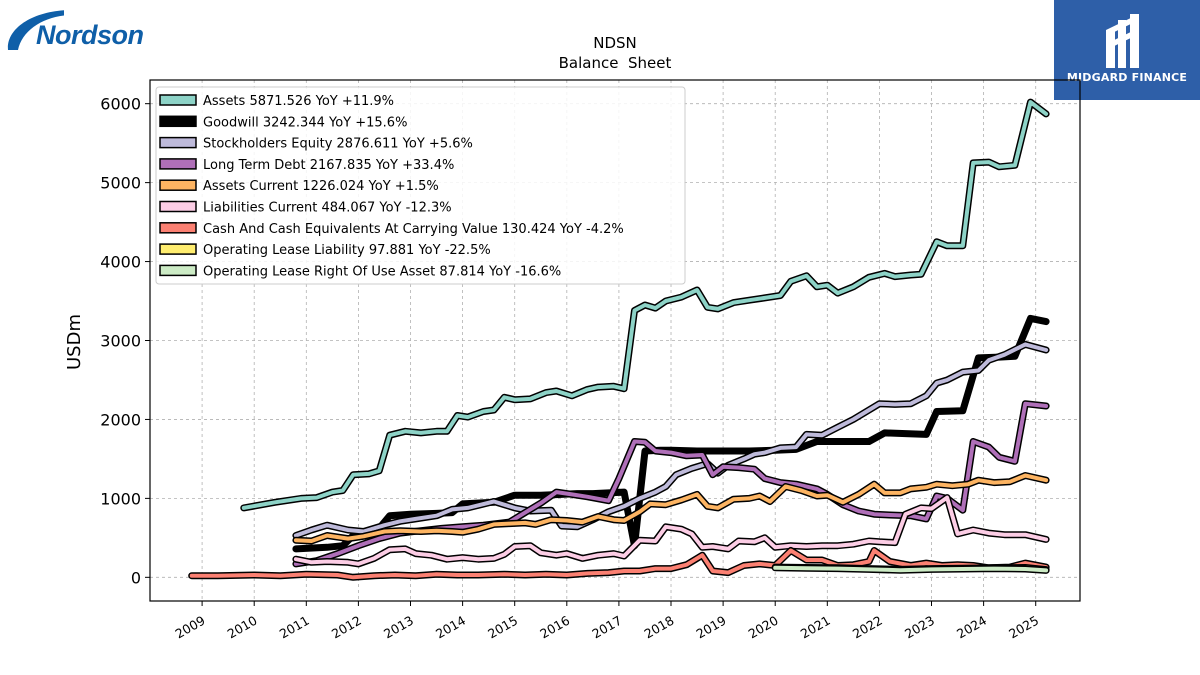  Describe the element at coordinates (615, 63) in the screenshot. I see `chart-subtitle: Balance Sheet` at that location.